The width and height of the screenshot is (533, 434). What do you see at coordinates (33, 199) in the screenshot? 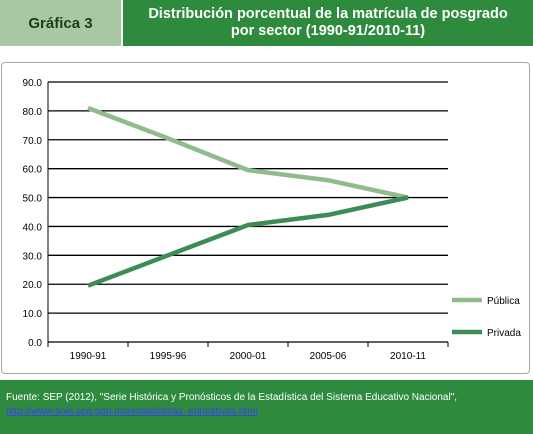
I see `y-tick-label: 50.0` at bounding box center [33, 199].